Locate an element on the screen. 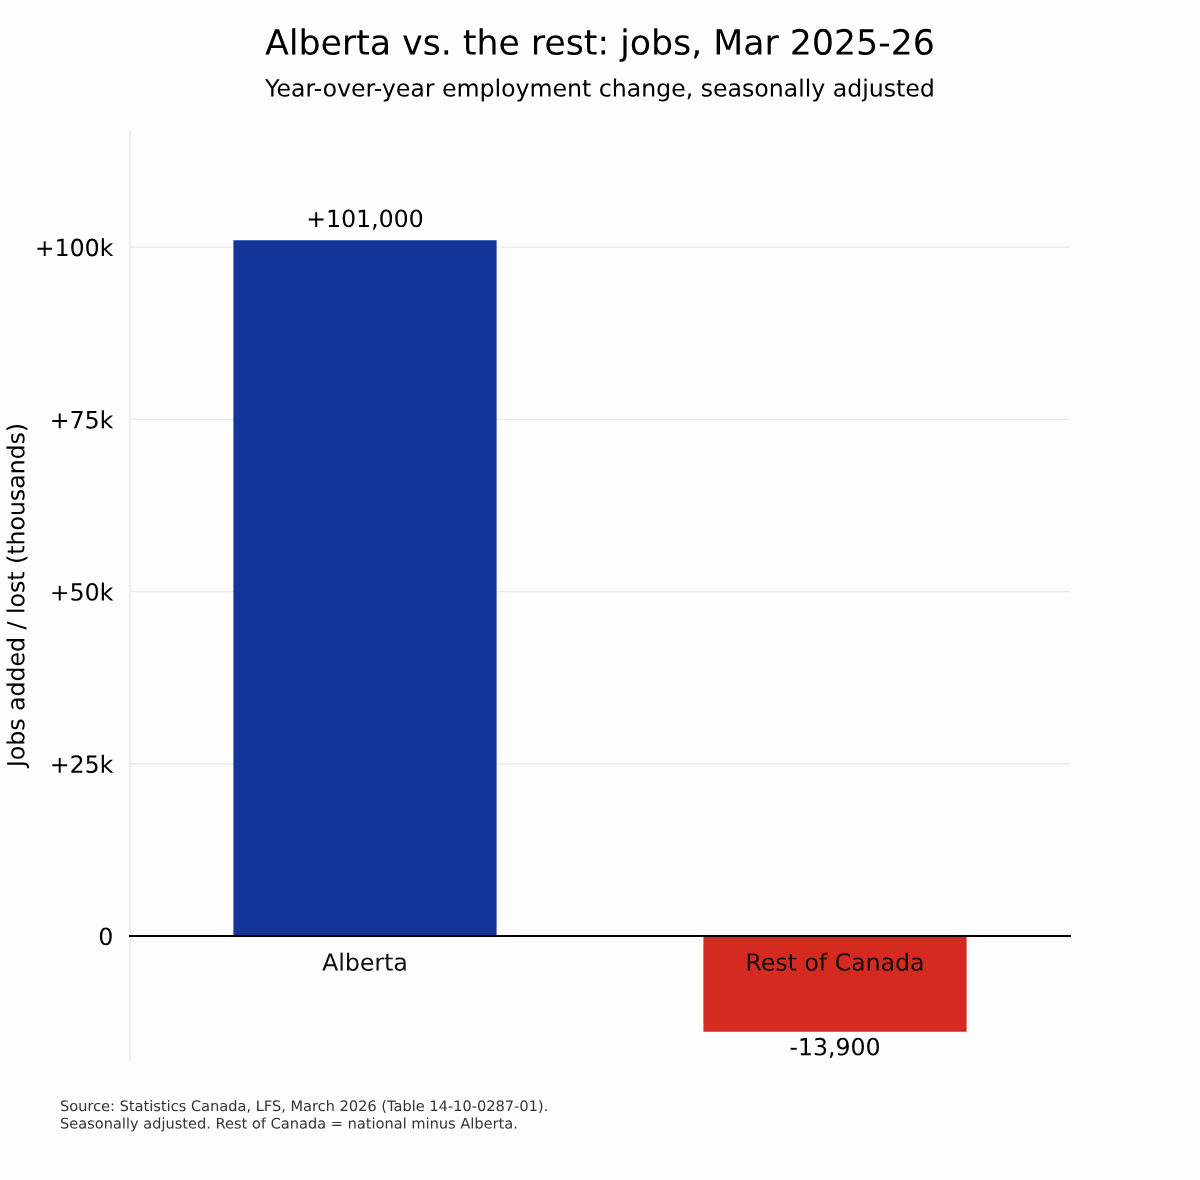  chart-subtitle: Year-over-year employment change, seasonally adjusted is located at coordinates (599, 90).